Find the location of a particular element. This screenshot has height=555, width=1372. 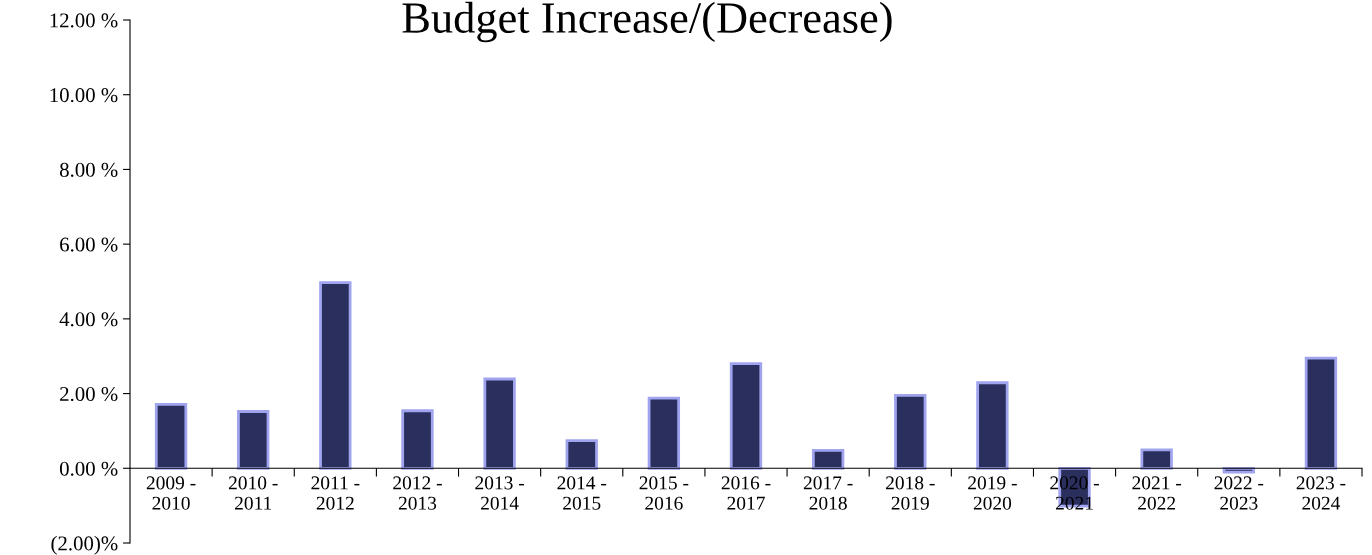

y-tick-label: 6.00 % is located at coordinates (89, 244).